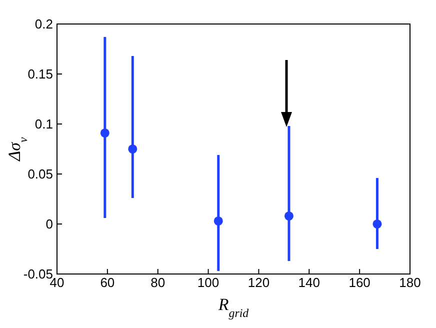 This screenshot has width=436, height=328. I want to click on y-tick-label: 0.1, so click(43, 124).